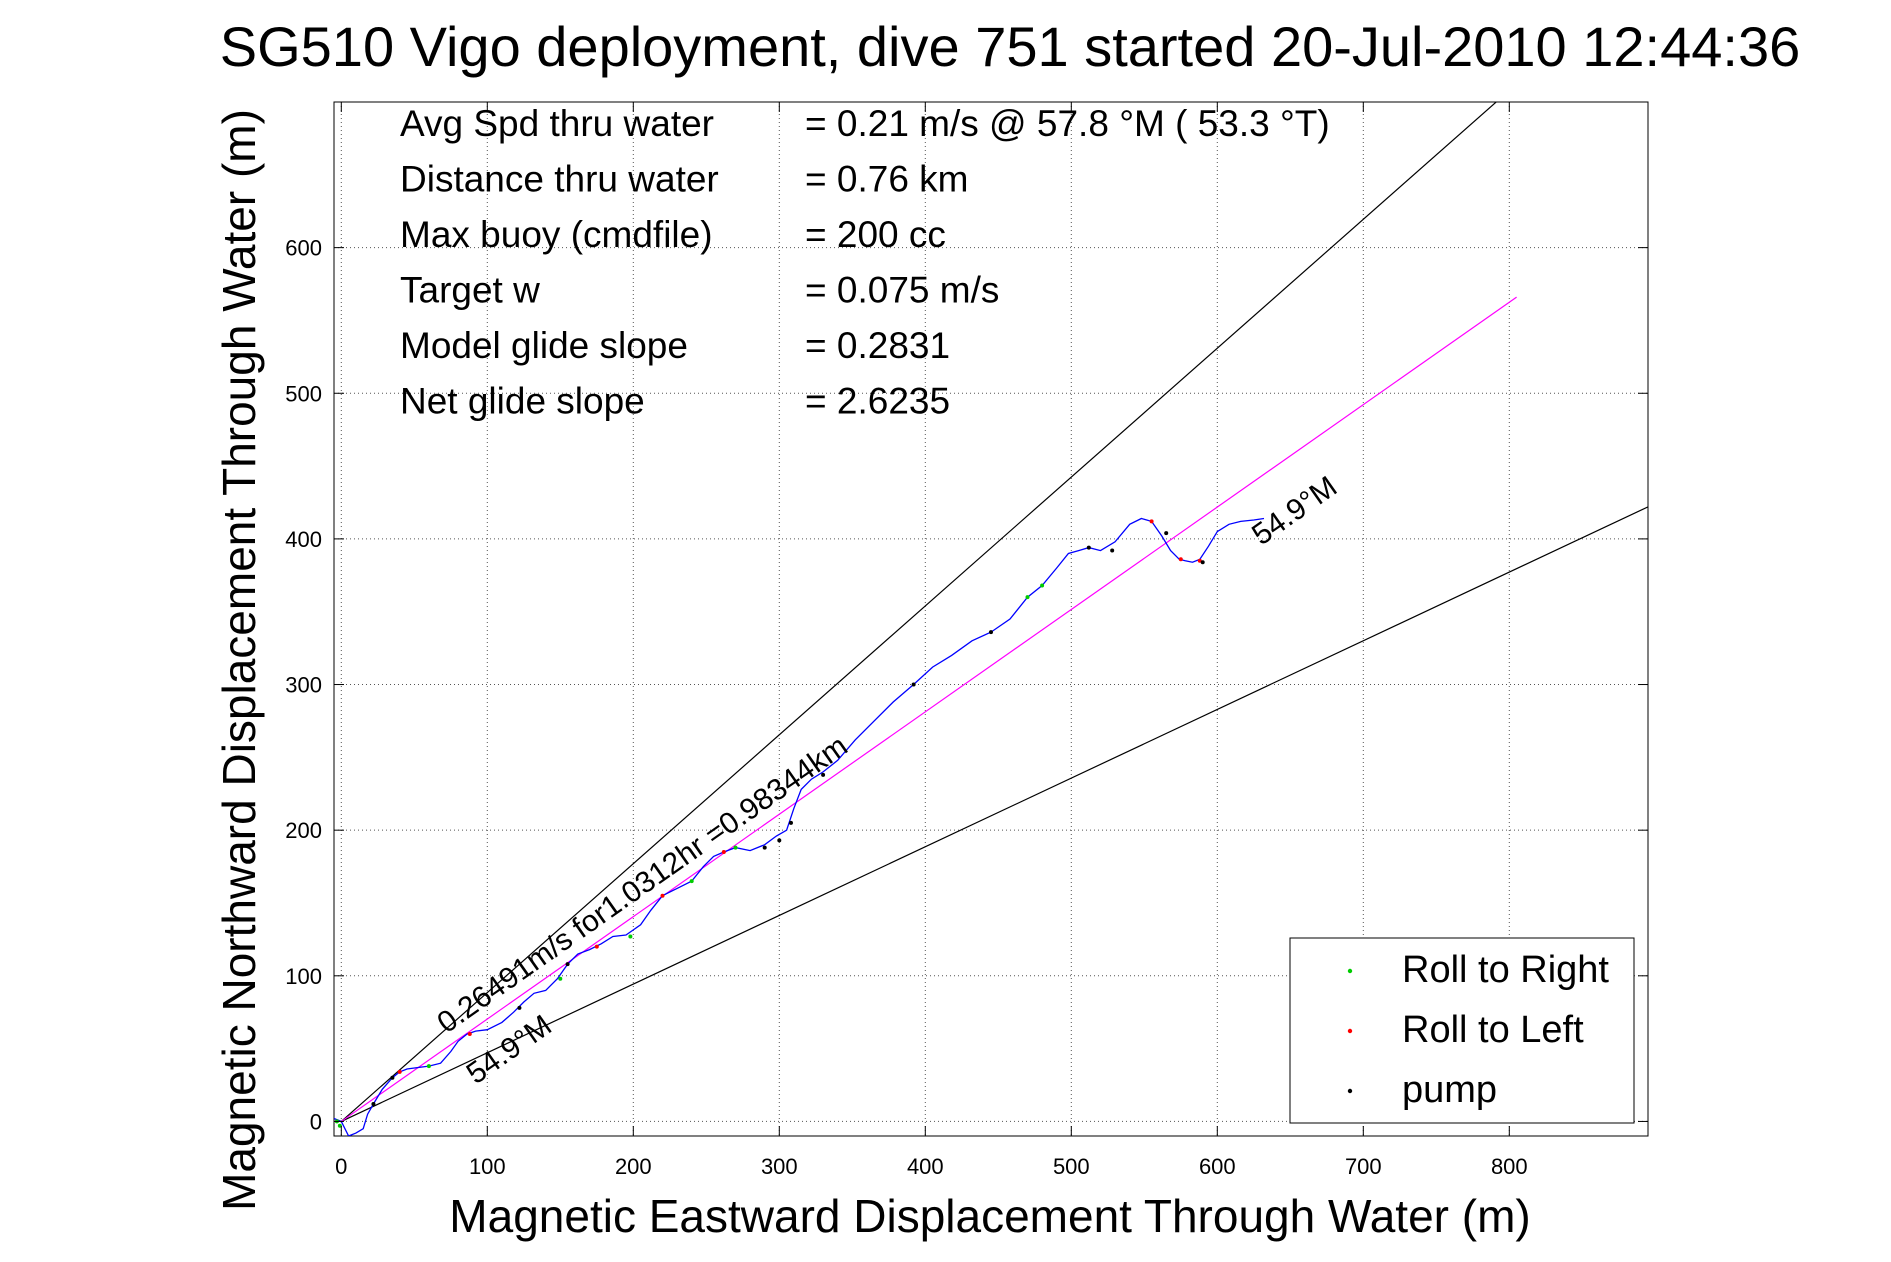  I want to click on x-tick-label: 600, so click(1217, 1166).